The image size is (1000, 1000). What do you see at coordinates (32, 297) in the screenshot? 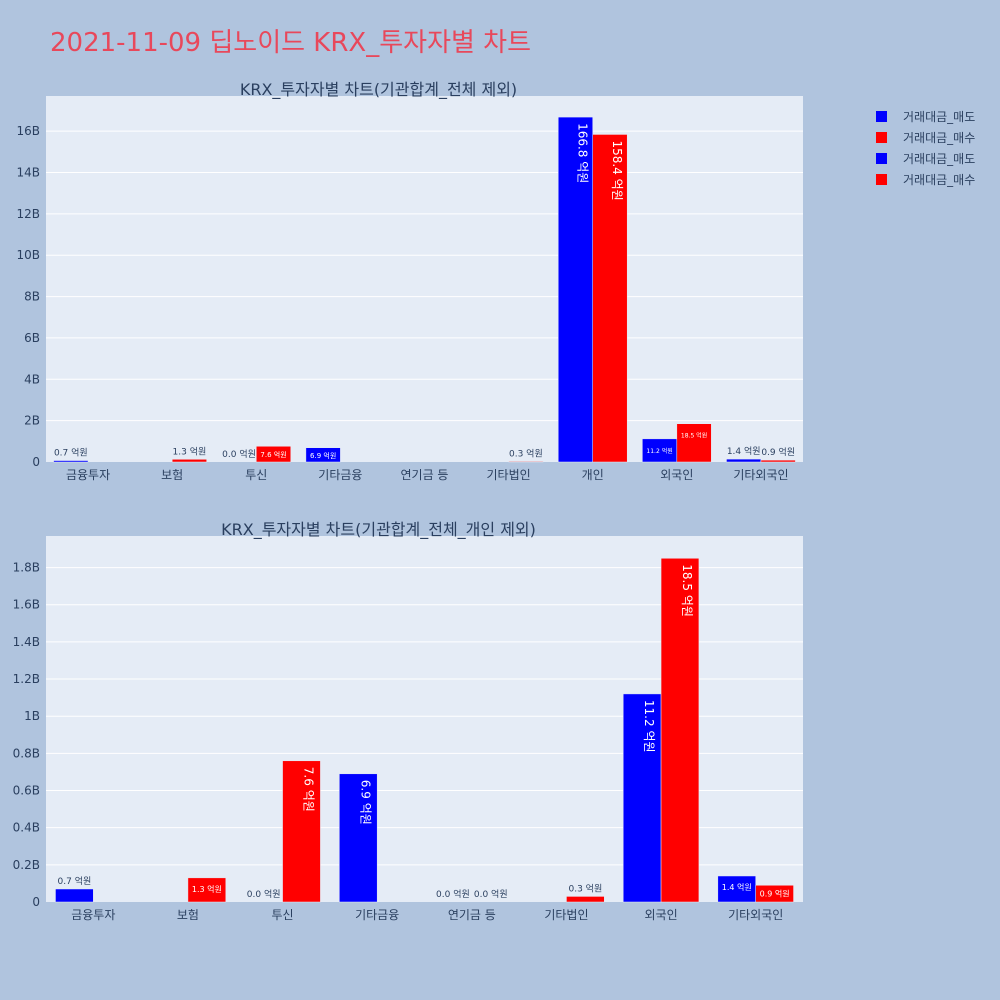
I see `y-tick-label: 8B` at bounding box center [32, 297].